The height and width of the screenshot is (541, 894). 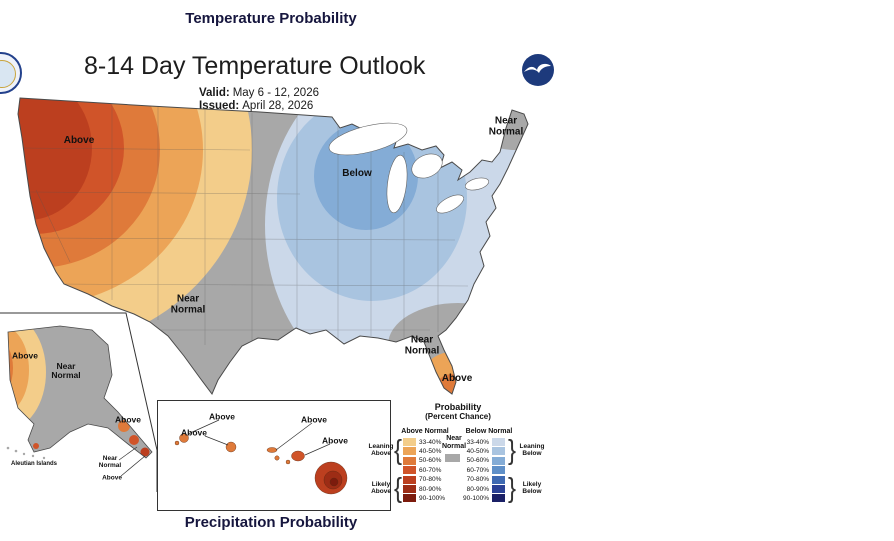 What do you see at coordinates (409, 168) in the screenshot?
I see `great-lakes` at bounding box center [409, 168].